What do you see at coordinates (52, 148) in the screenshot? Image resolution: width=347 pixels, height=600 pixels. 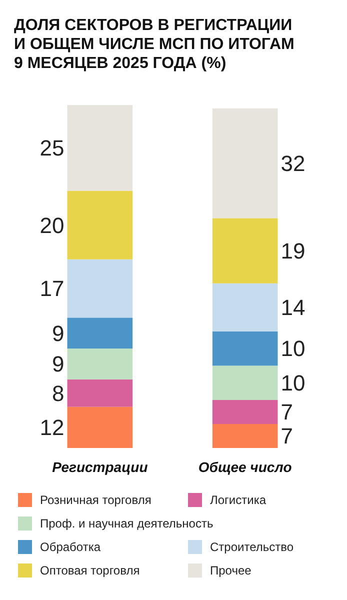 I see `data-label: 25` at bounding box center [52, 148].